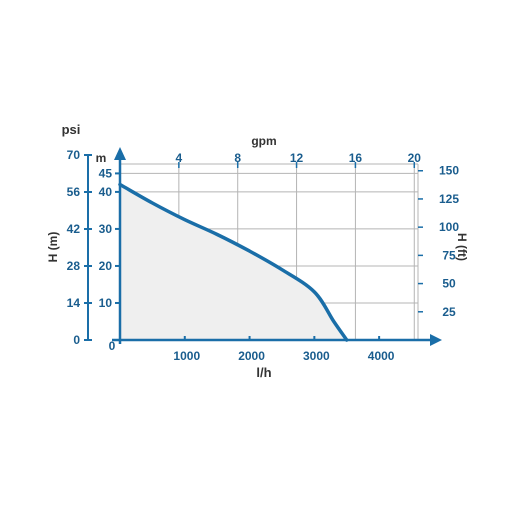 The image size is (512, 512). Describe the element at coordinates (53, 247) in the screenshot. I see `y-axis-title-m: H (m)` at that location.